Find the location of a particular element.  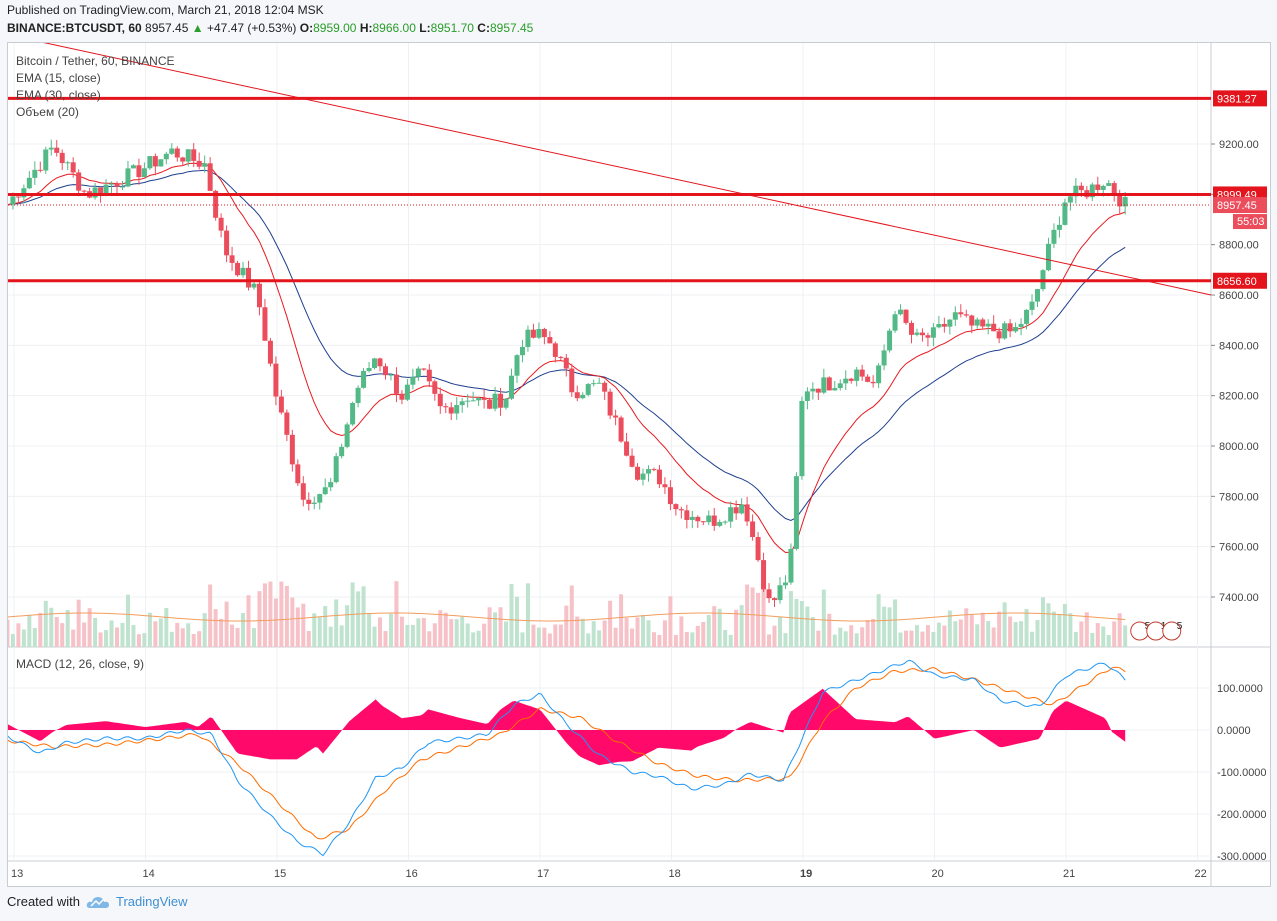

footer-created: Created with is located at coordinates (43, 901).